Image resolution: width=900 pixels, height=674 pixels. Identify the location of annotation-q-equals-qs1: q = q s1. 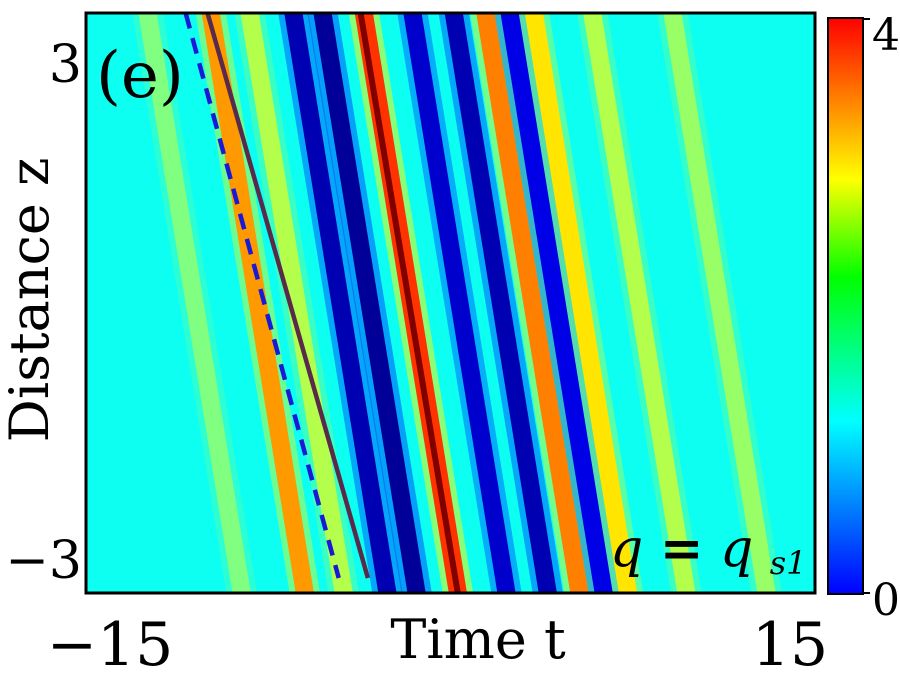
(708, 550).